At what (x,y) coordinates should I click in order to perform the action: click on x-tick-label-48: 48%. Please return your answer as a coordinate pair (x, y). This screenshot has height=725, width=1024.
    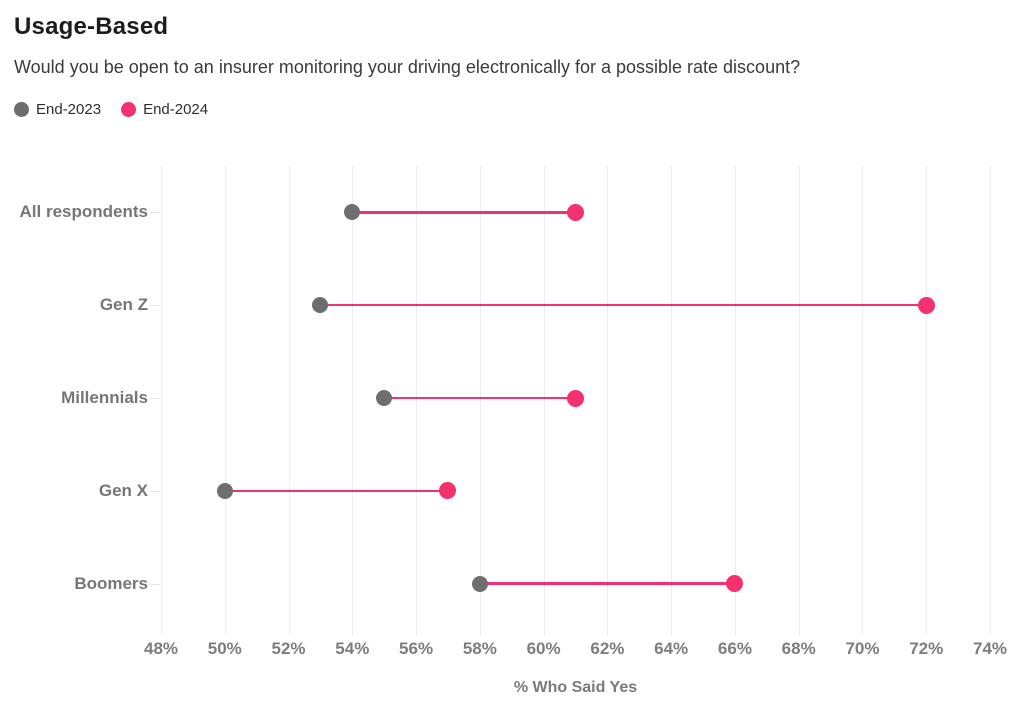
    Looking at the image, I should click on (161, 648).